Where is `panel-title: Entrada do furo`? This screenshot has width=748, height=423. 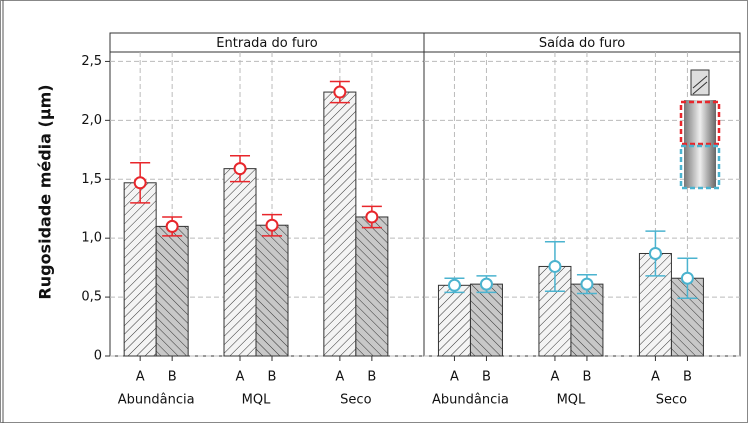 panel-title: Entrada do furo is located at coordinates (266, 43).